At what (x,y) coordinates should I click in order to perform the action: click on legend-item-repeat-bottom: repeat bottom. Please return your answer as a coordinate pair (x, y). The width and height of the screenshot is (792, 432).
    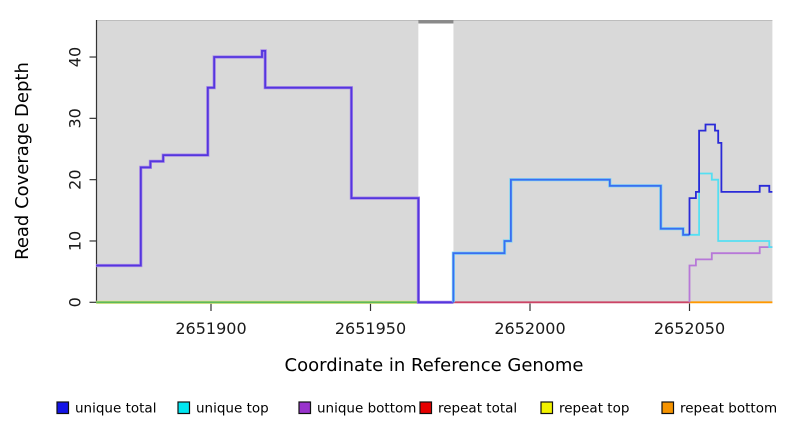
    Looking at the image, I should click on (719, 409).